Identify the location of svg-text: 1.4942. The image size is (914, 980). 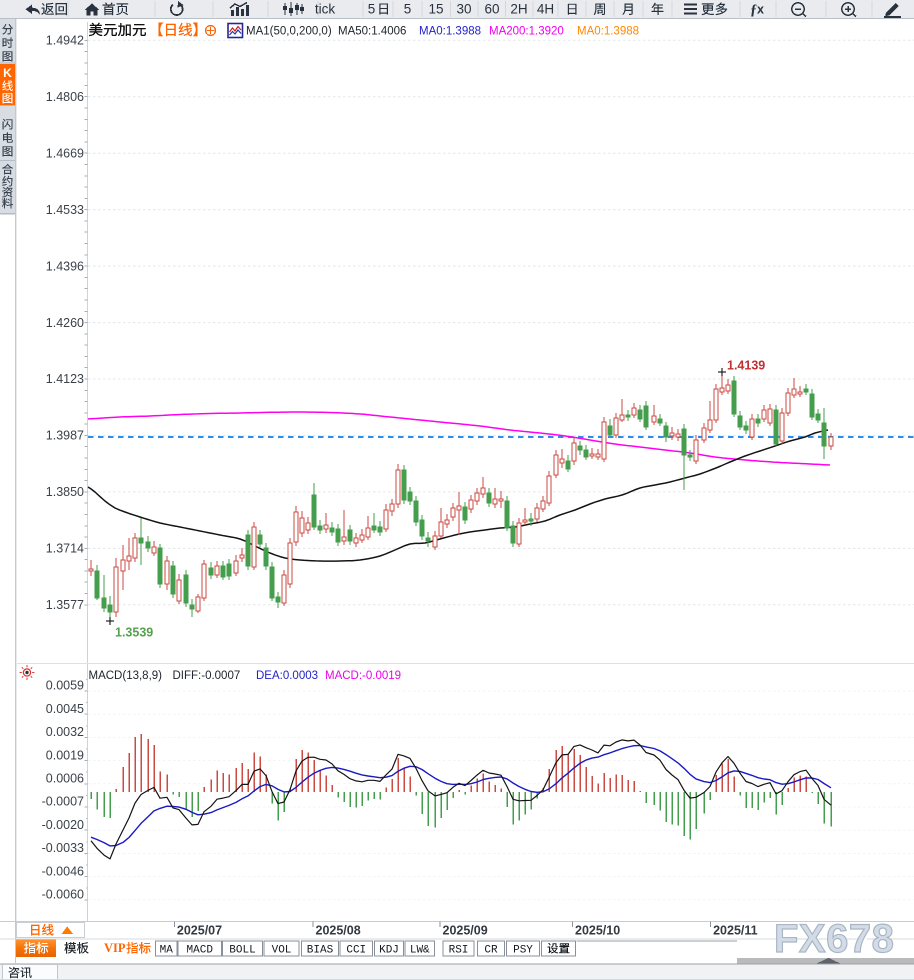
(65, 41).